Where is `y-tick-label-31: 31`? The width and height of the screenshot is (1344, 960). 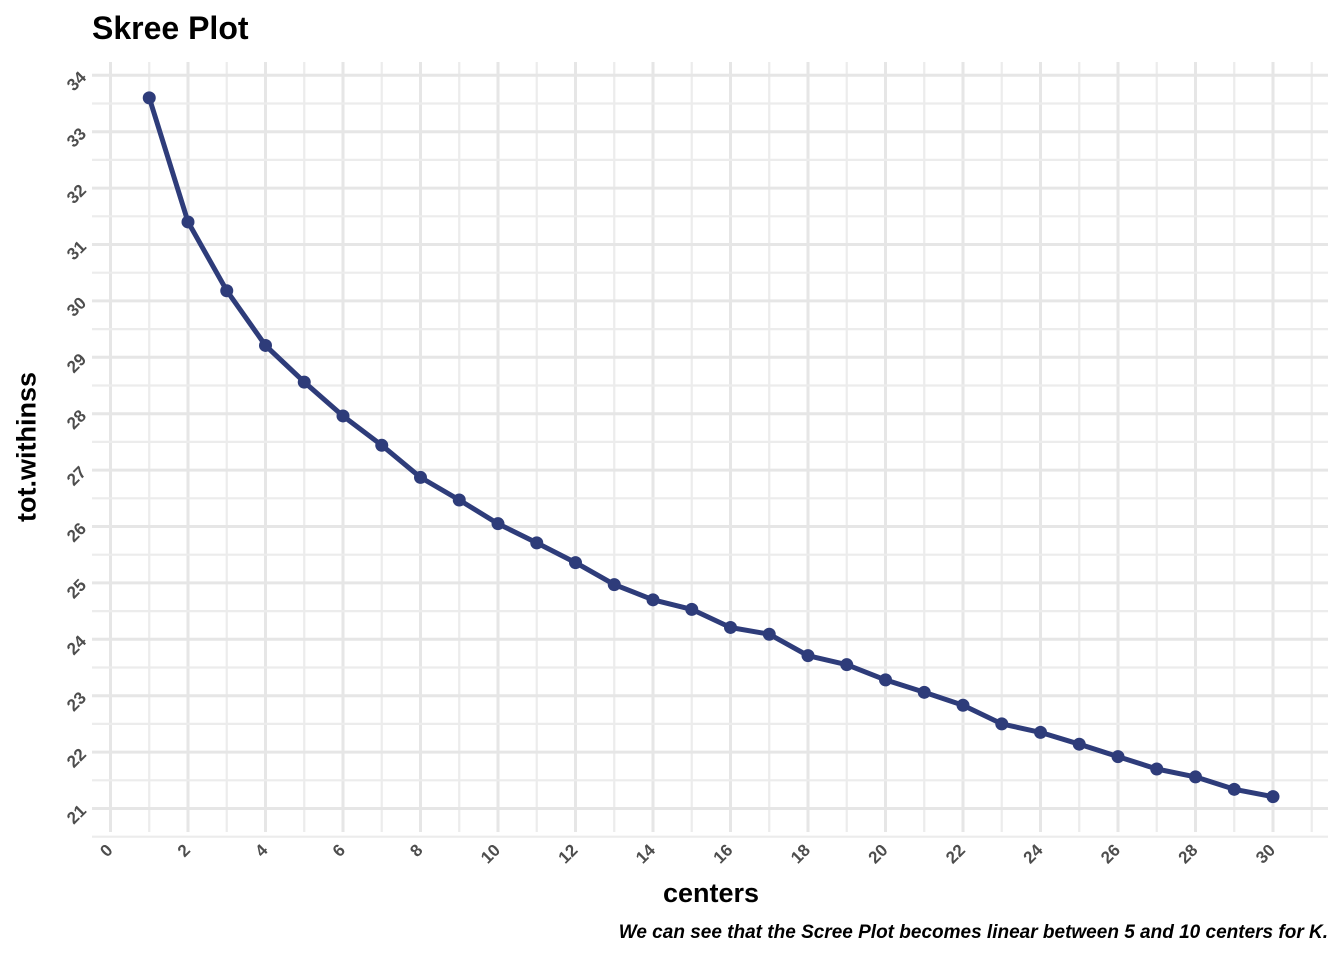
y-tick-label-31: 31 is located at coordinates (76, 250).